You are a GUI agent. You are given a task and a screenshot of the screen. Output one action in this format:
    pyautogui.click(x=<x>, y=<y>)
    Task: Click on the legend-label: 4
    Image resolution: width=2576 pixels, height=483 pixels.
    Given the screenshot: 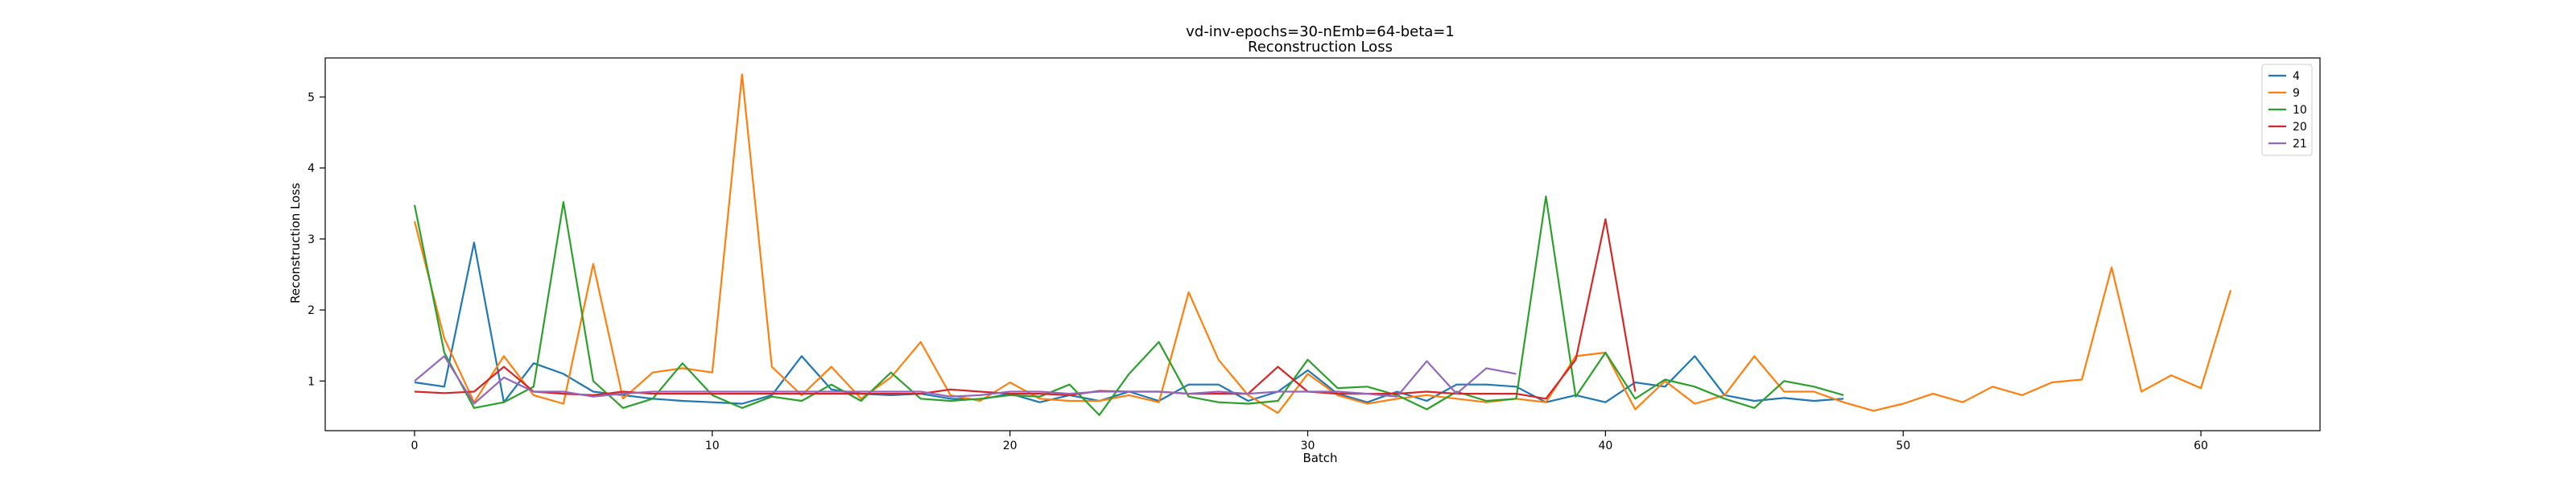 What is the action you would take?
    pyautogui.click(x=2296, y=76)
    